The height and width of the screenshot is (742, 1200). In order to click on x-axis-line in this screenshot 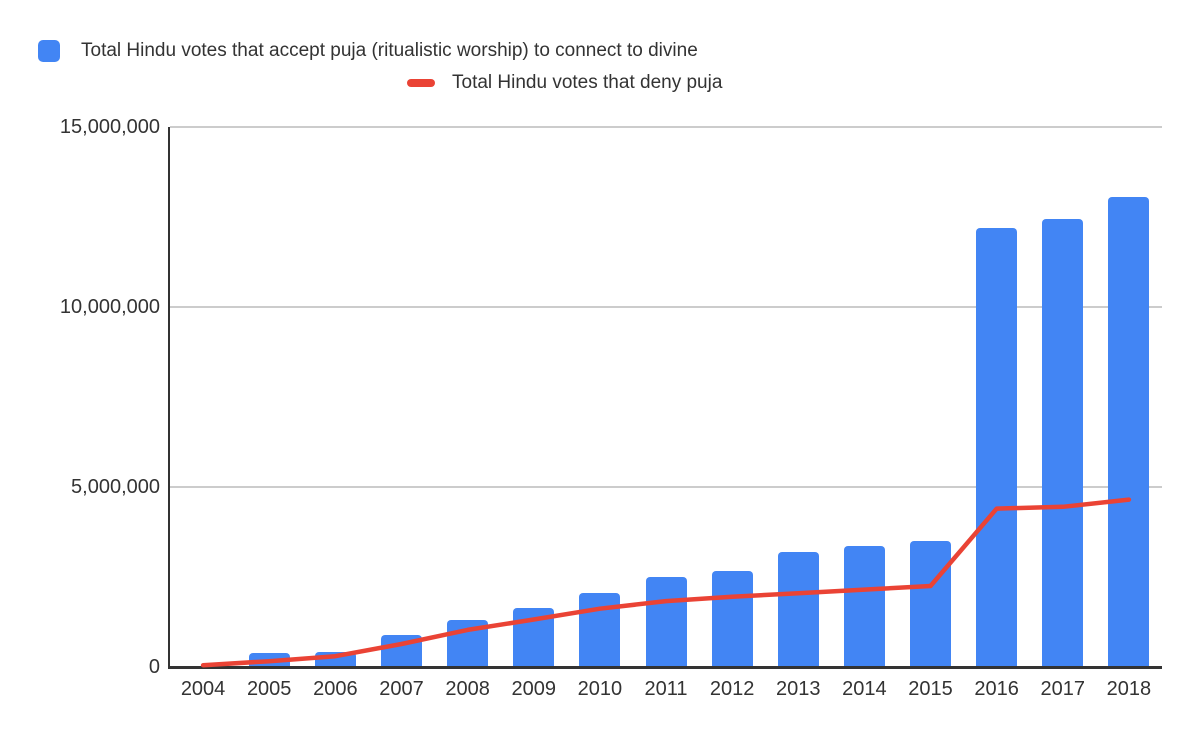, I will do `click(665, 667)`.